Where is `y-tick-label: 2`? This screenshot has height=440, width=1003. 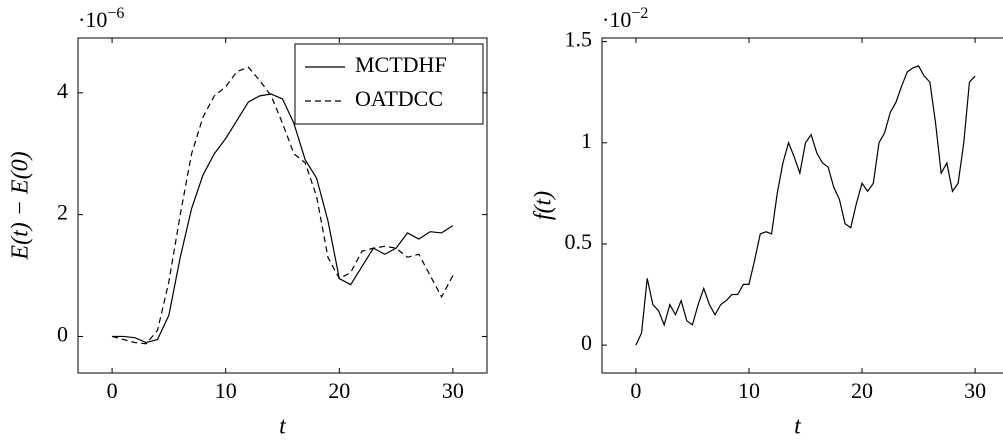 y-tick-label: 2 is located at coordinates (62, 212).